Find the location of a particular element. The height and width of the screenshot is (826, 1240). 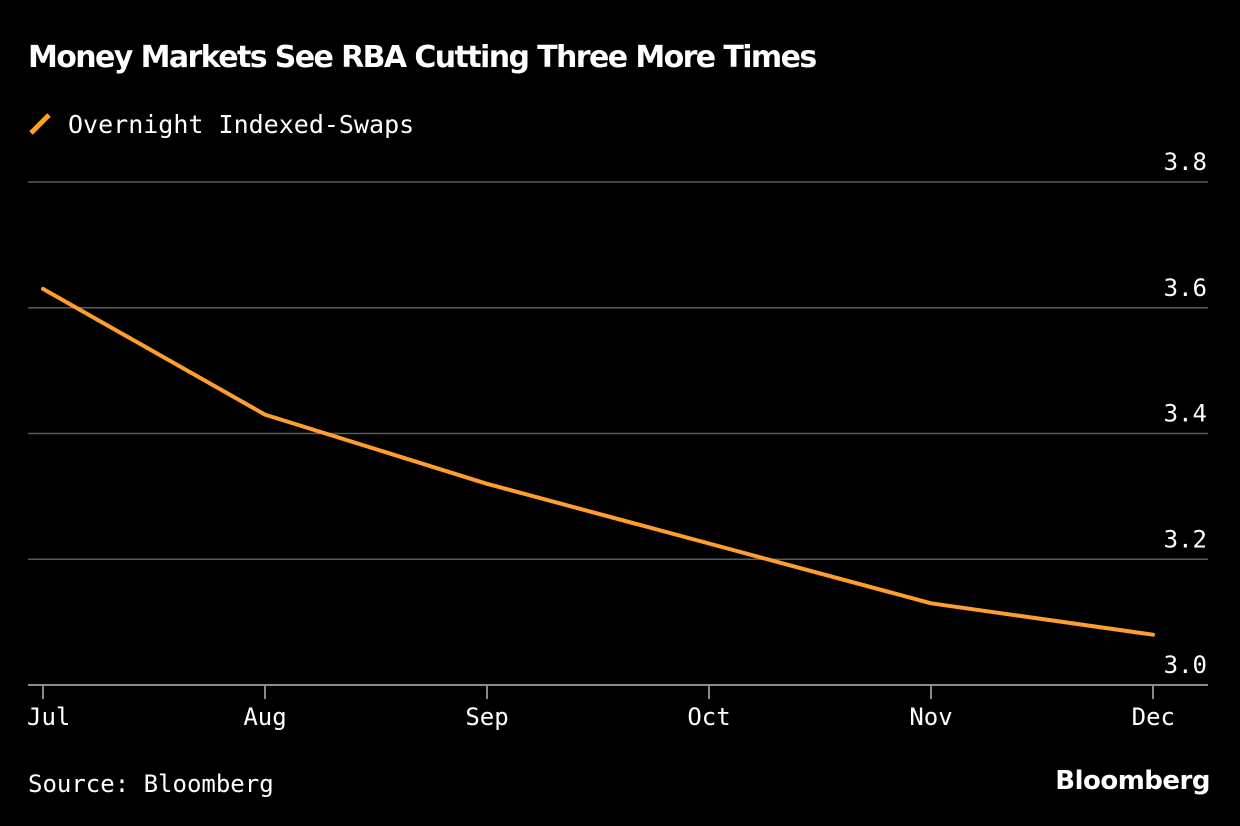

legend-label: Overnight Indexed-Swaps is located at coordinates (241, 124).